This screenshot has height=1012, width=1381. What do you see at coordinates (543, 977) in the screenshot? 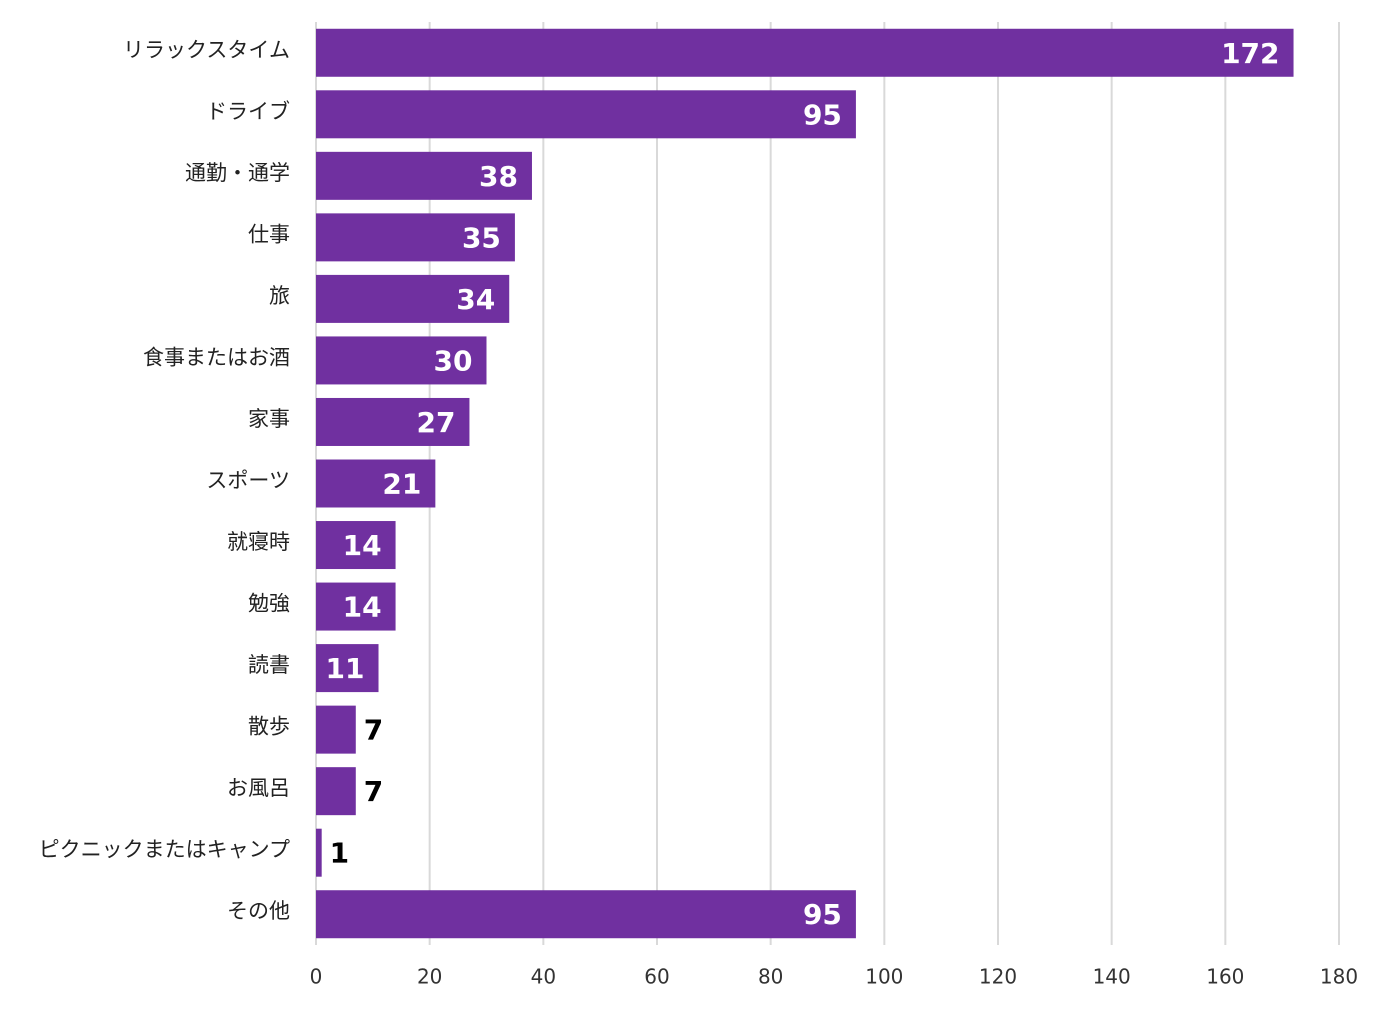
I see `x-tick-label: 40` at bounding box center [543, 977].